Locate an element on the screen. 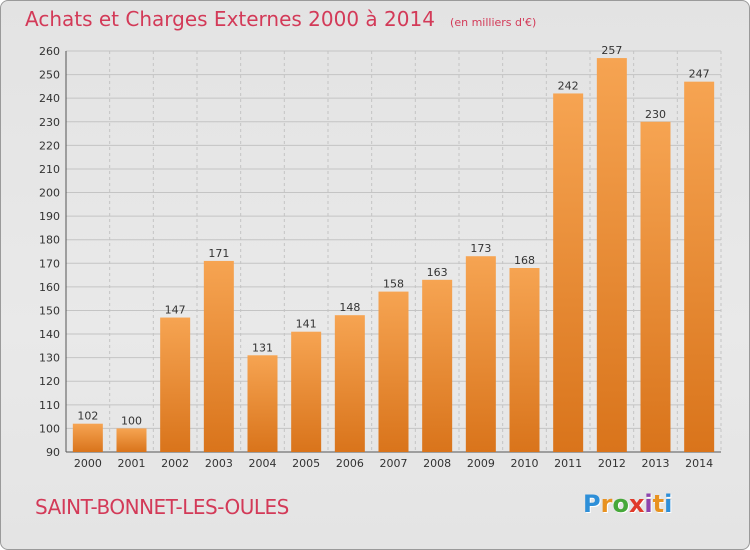 This screenshot has width=750, height=550. x-tick-label: 2003 is located at coordinates (219, 463).